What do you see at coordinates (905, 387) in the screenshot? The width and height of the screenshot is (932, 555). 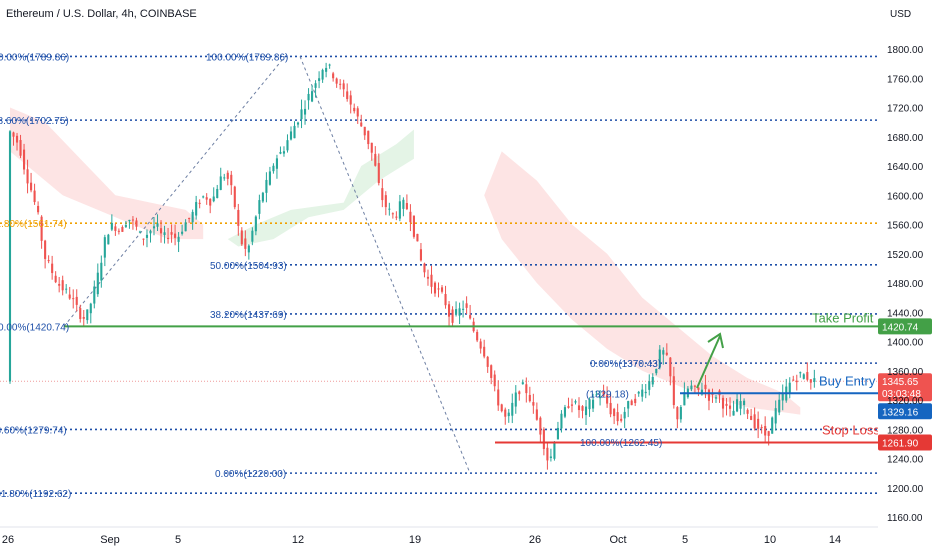 I see `current-price-badge` at bounding box center [905, 387].